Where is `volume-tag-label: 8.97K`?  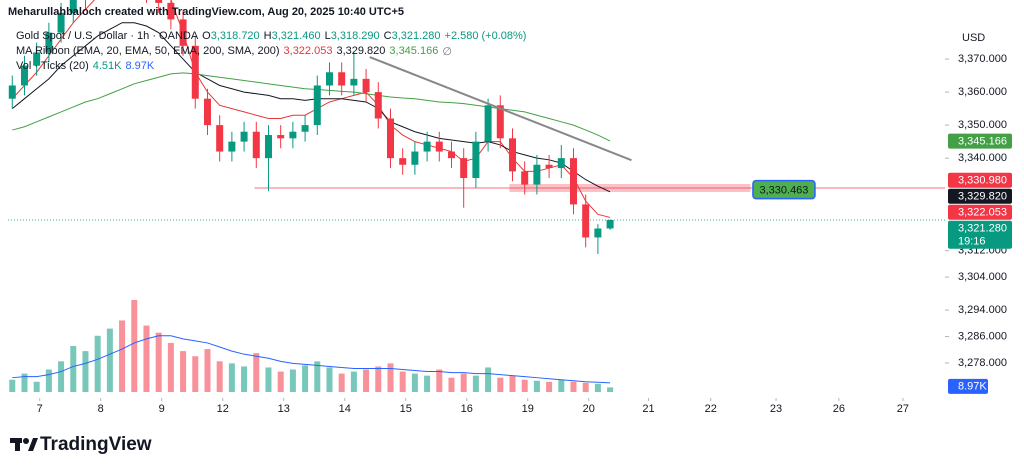
volume-tag-label: 8.97K is located at coordinates (972, 387).